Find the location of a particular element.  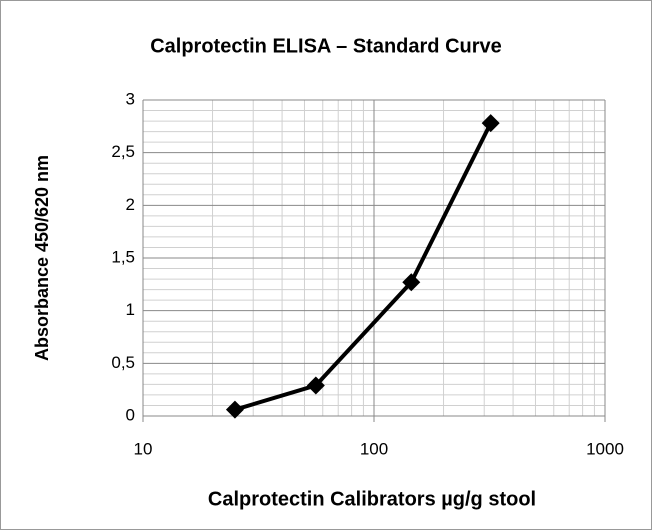

y-tick-label: 1 is located at coordinates (130, 309).